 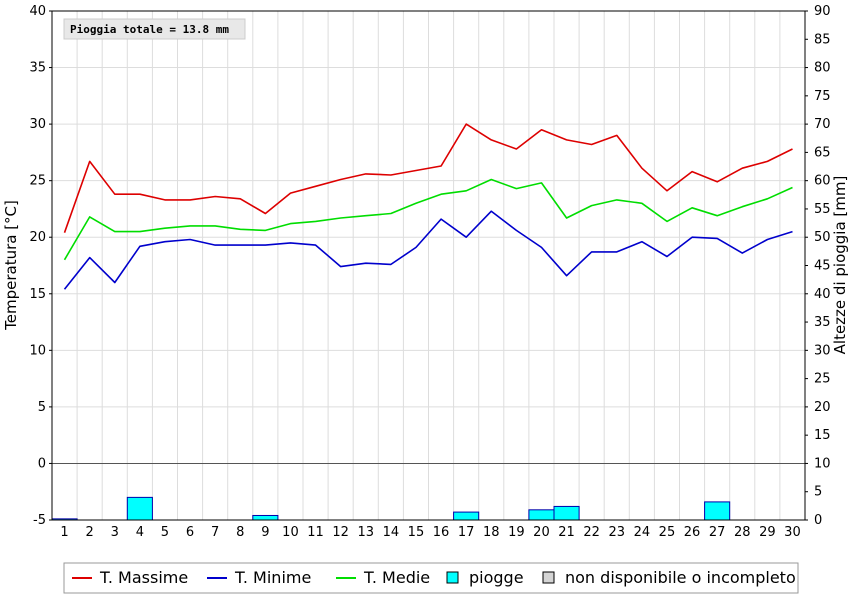 I want to click on rain-total-text: Pioggia totale = 13.8 mm, so click(x=149, y=29).